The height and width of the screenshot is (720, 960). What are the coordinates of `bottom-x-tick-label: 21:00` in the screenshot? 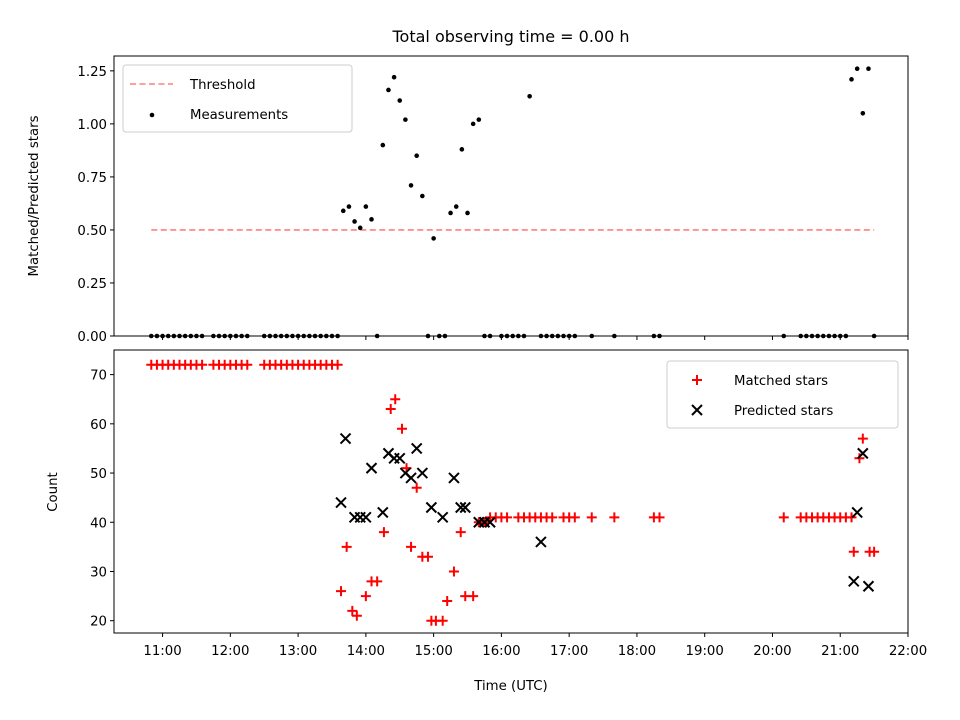 It's located at (840, 651).